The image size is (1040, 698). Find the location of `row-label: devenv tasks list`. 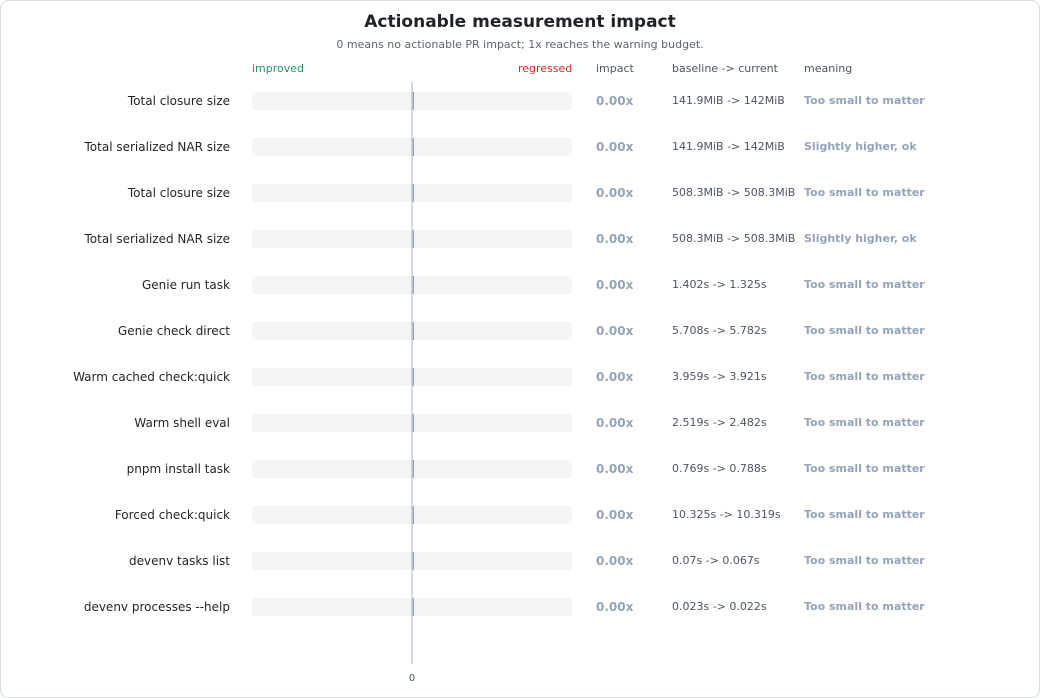

row-label: devenv tasks list is located at coordinates (179, 561).